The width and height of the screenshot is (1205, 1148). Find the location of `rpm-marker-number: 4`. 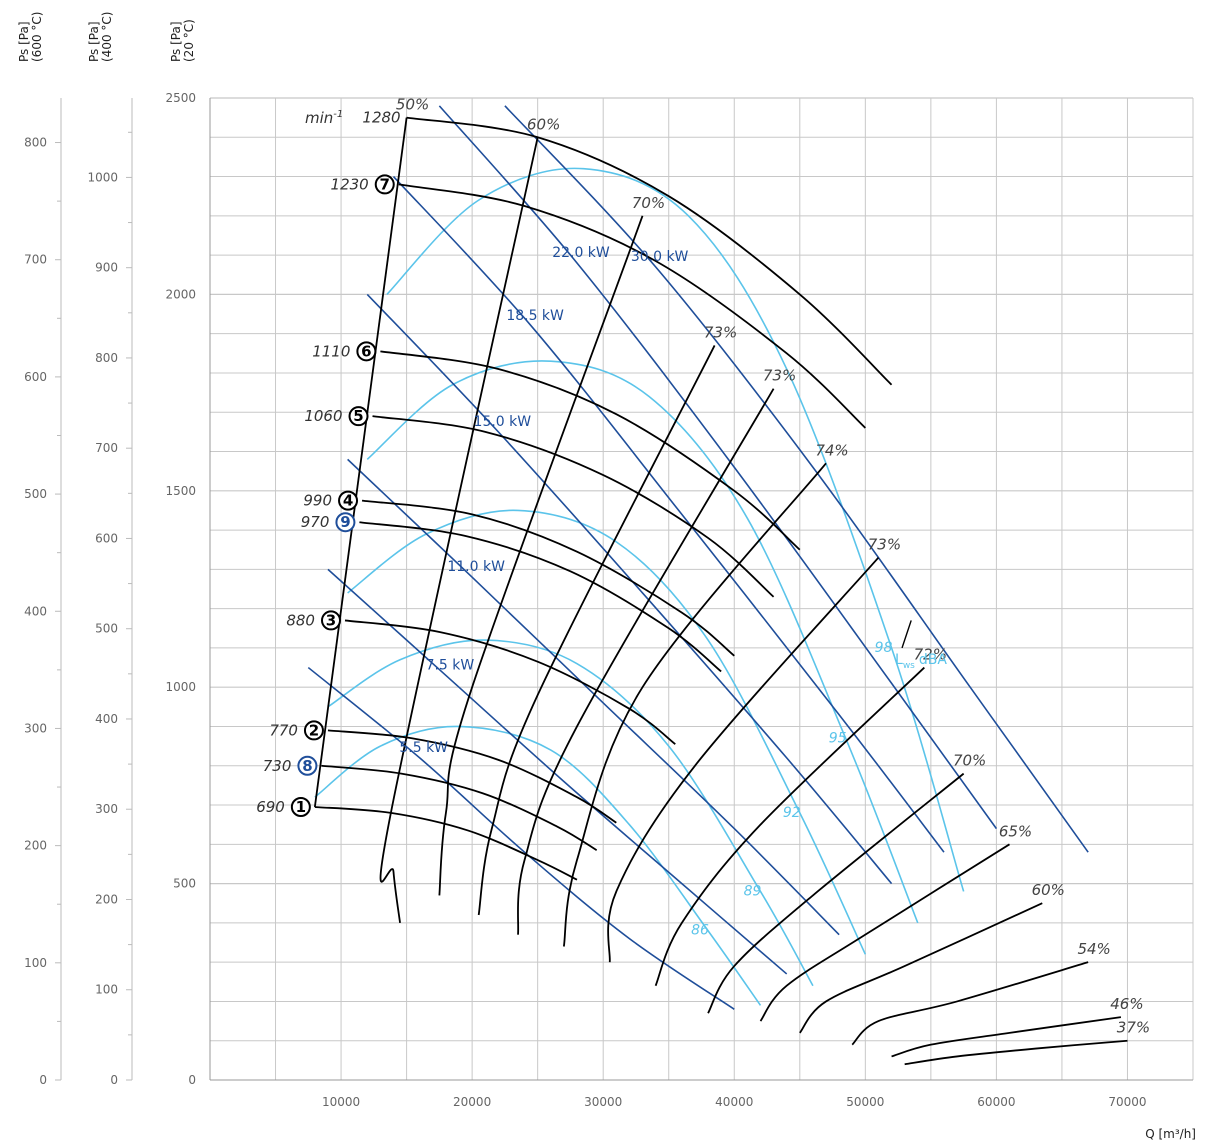

rpm-marker-number: 4 is located at coordinates (348, 501).